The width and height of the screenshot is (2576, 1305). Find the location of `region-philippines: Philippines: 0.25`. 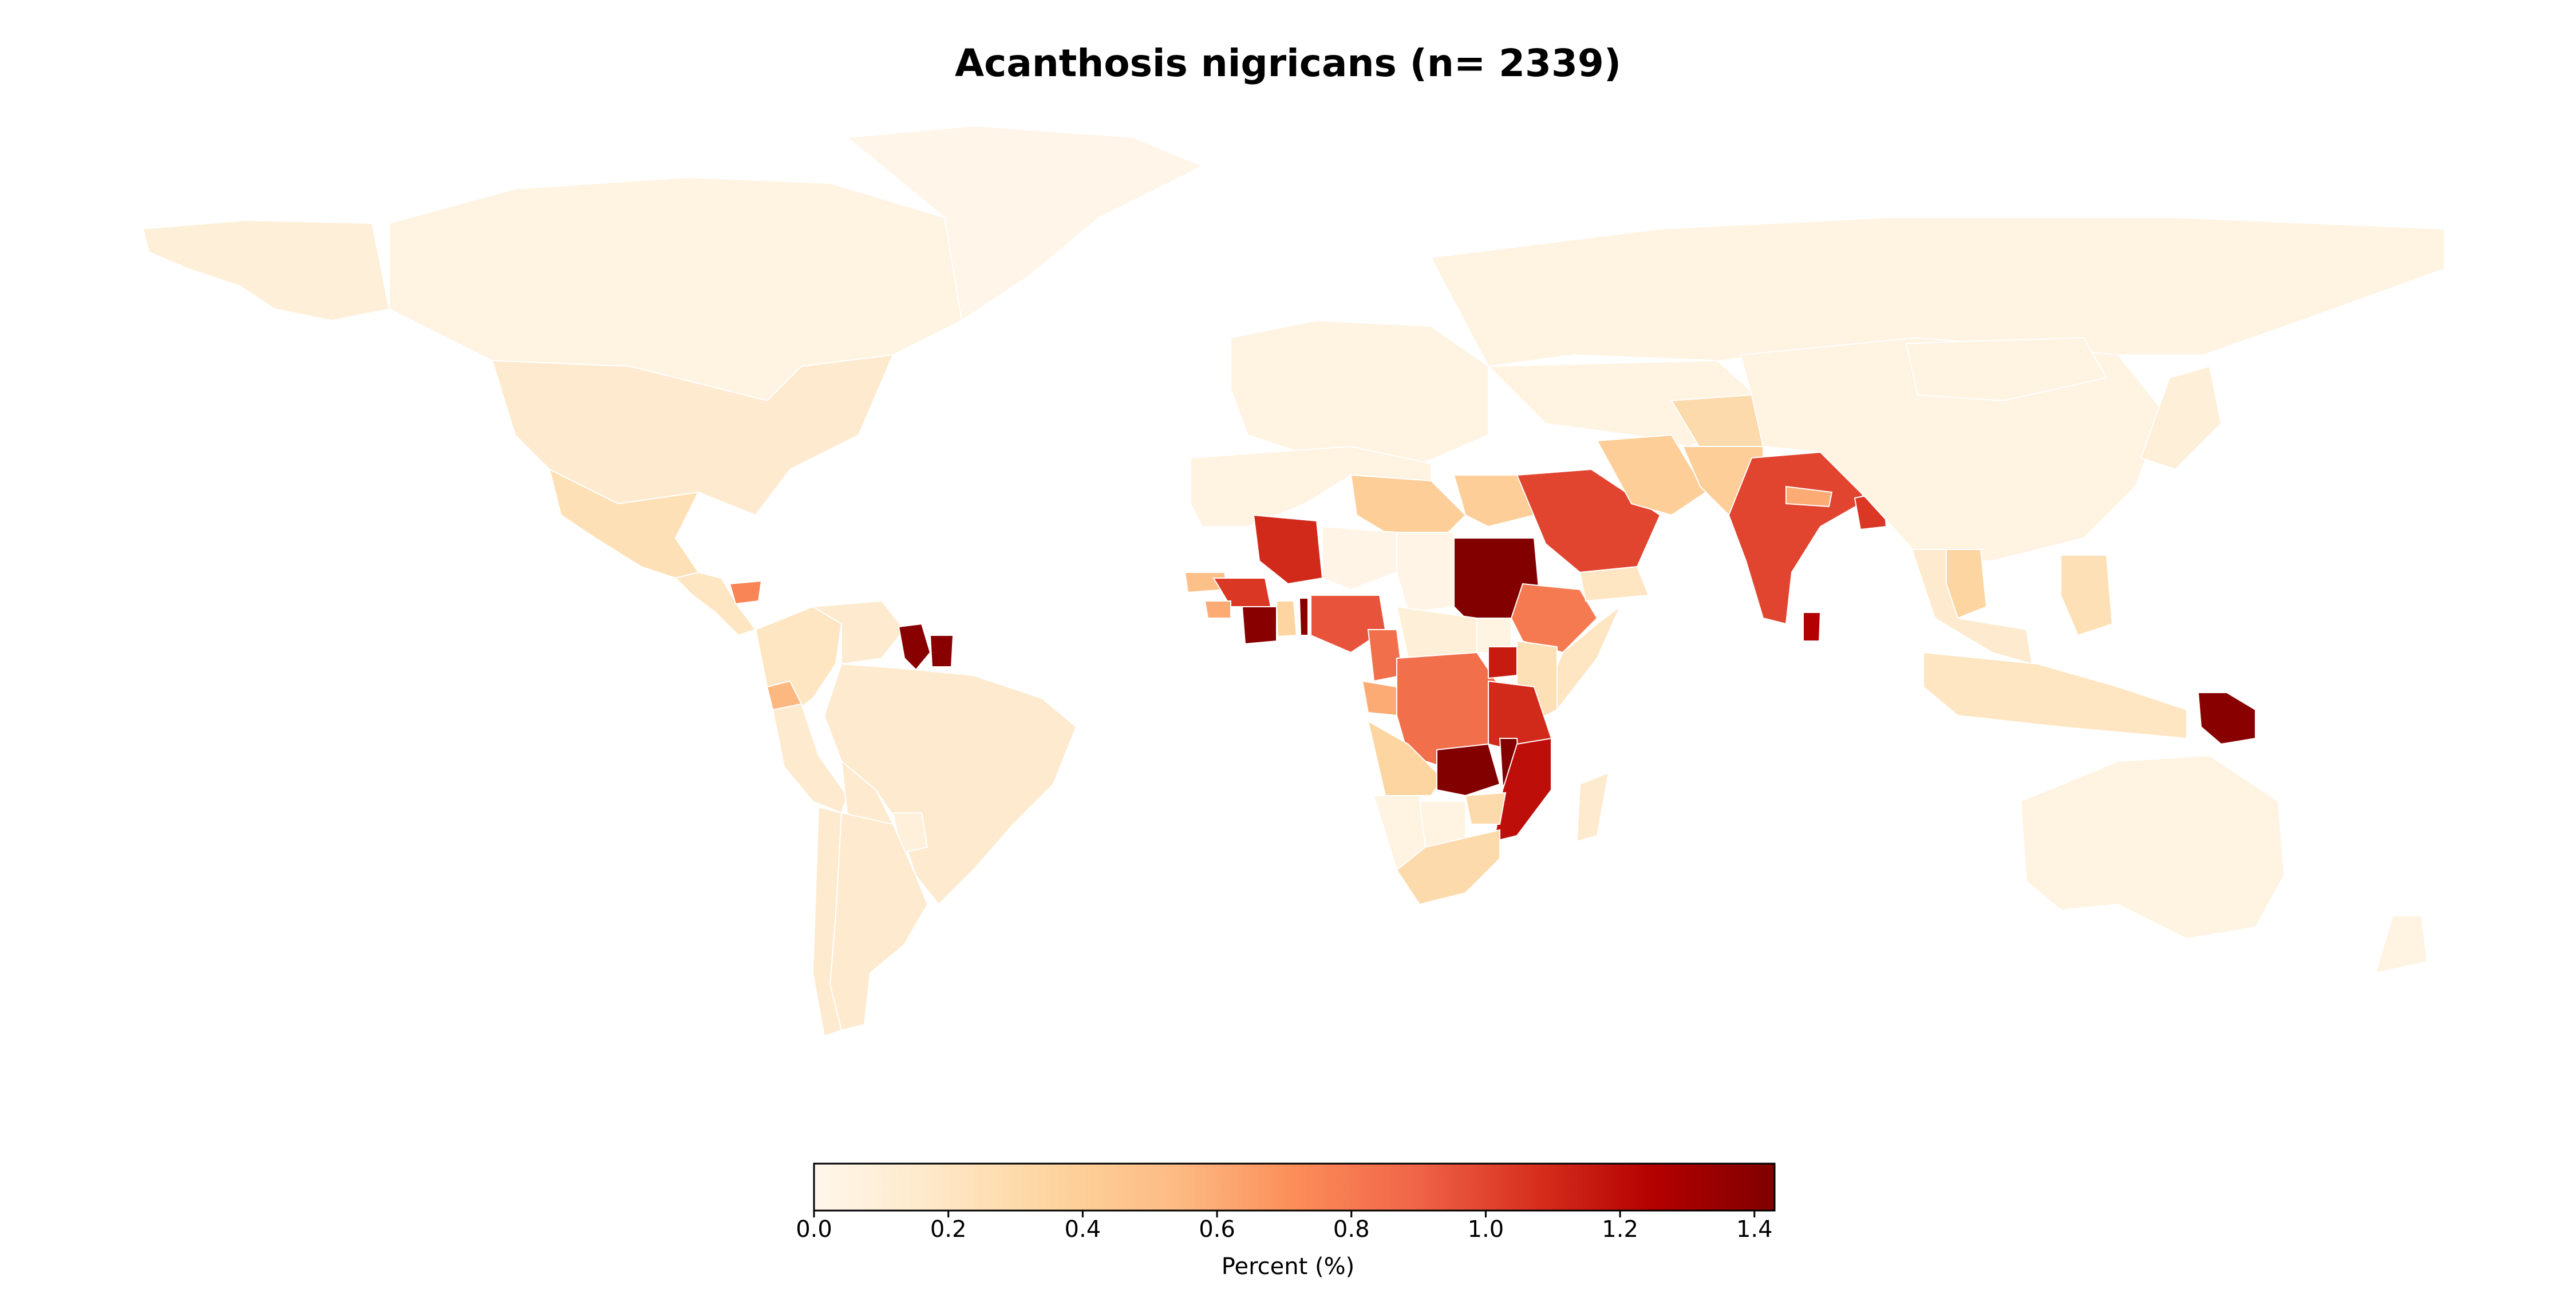

region-philippines: Philippines: 0.25 is located at coordinates (2086, 595).